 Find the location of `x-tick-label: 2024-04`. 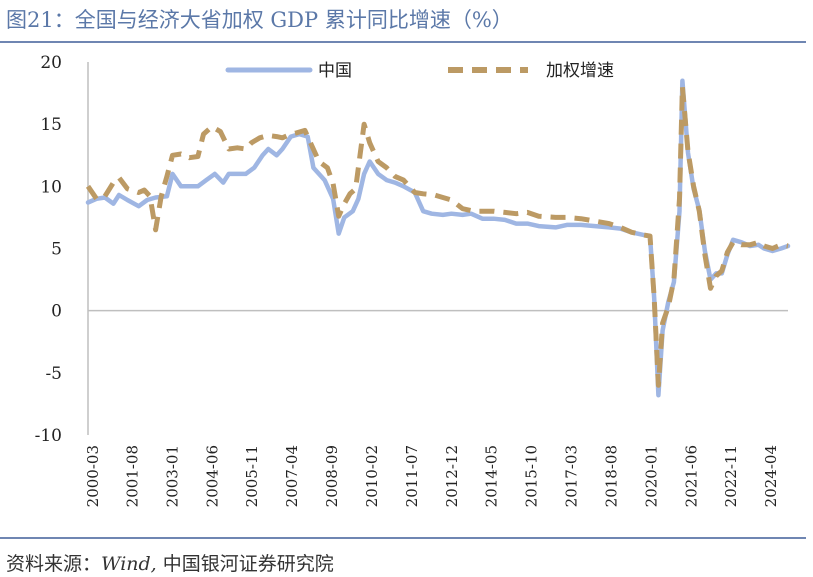

x-tick-label: 2024-04 is located at coordinates (771, 476).